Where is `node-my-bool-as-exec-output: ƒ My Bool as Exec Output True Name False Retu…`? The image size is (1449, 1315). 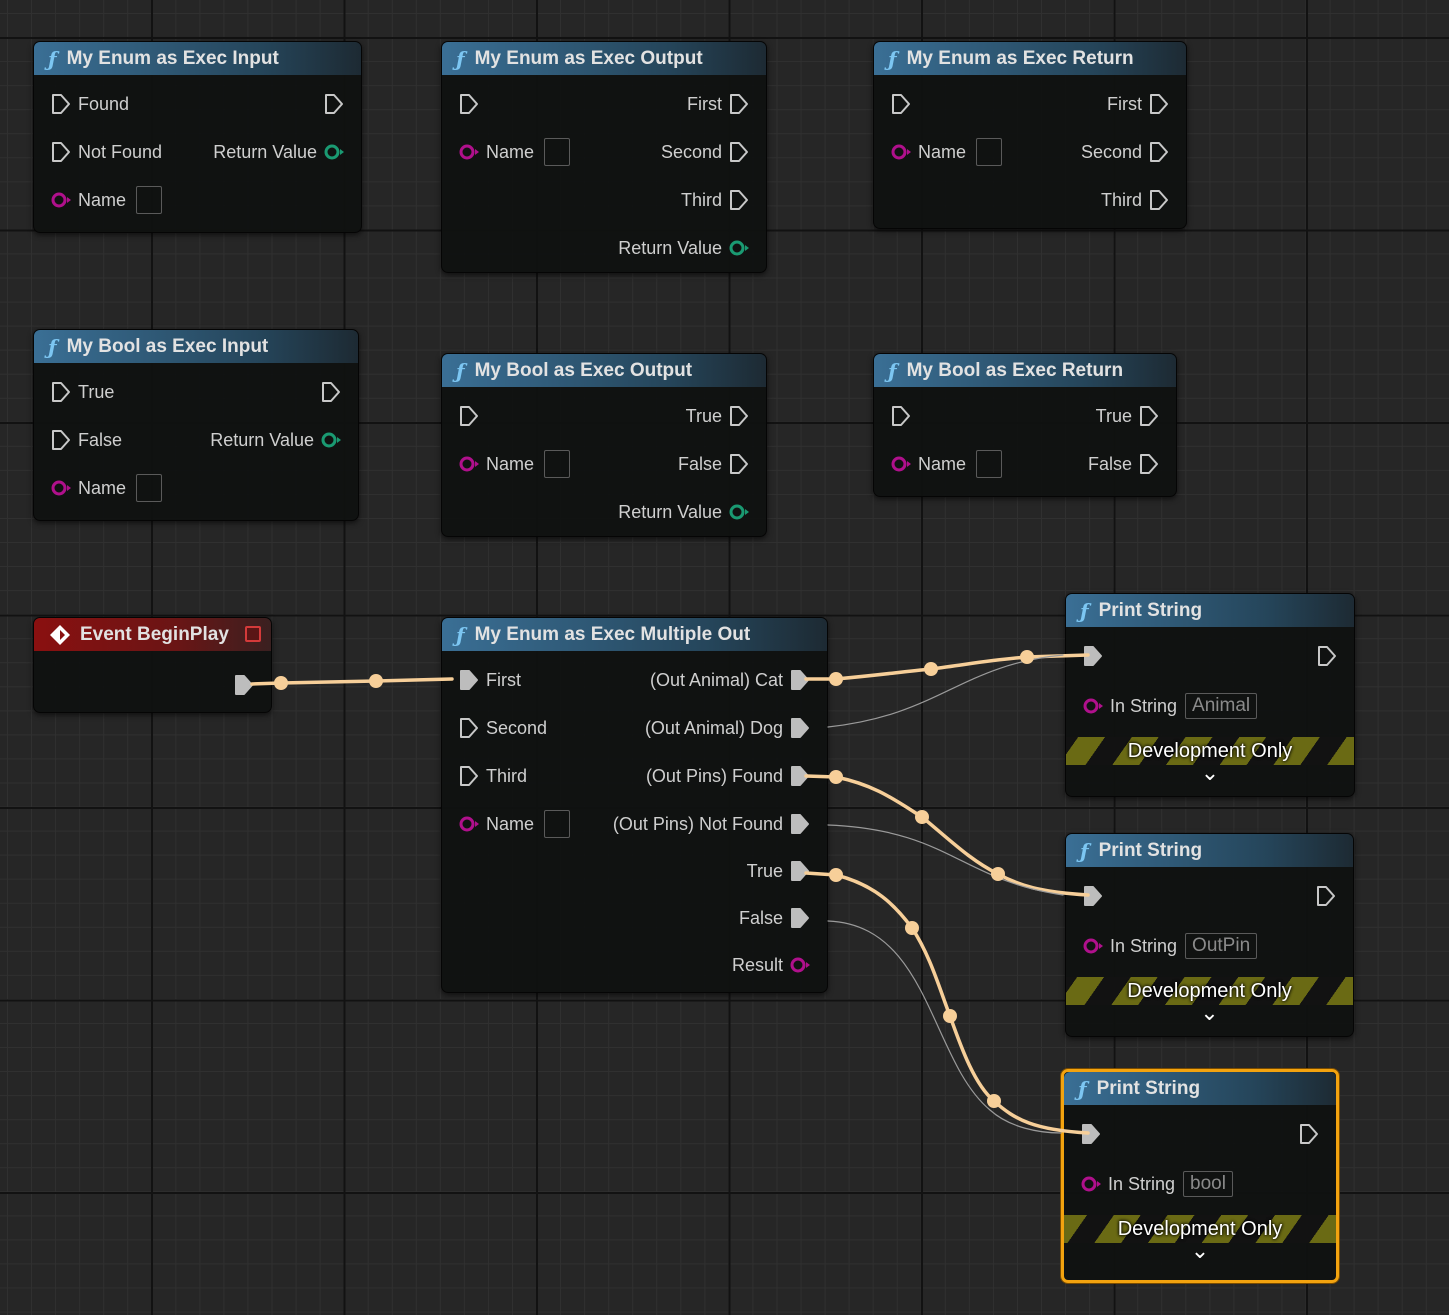 node-my-bool-as-exec-output: ƒ My Bool as Exec Output True Name False Retu… is located at coordinates (604, 445).